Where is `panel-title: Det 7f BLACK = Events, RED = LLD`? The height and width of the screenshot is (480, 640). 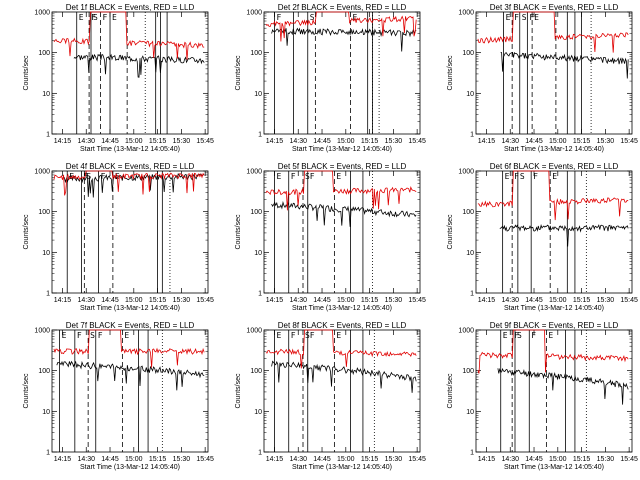
panel-title: Det 7f BLACK = Events, RED = LLD is located at coordinates (130, 325).